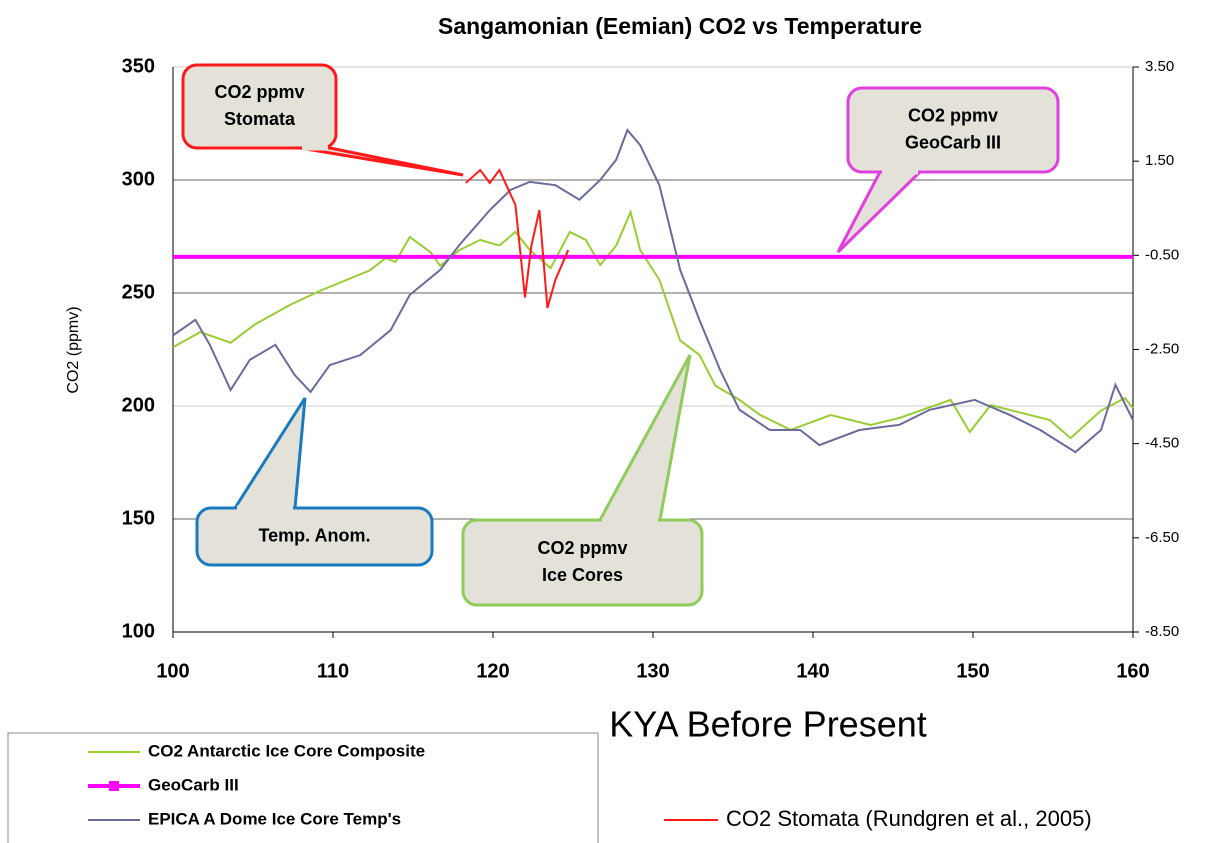 This screenshot has height=843, width=1209. I want to click on callout-text: GeoCarb III, so click(953, 142).